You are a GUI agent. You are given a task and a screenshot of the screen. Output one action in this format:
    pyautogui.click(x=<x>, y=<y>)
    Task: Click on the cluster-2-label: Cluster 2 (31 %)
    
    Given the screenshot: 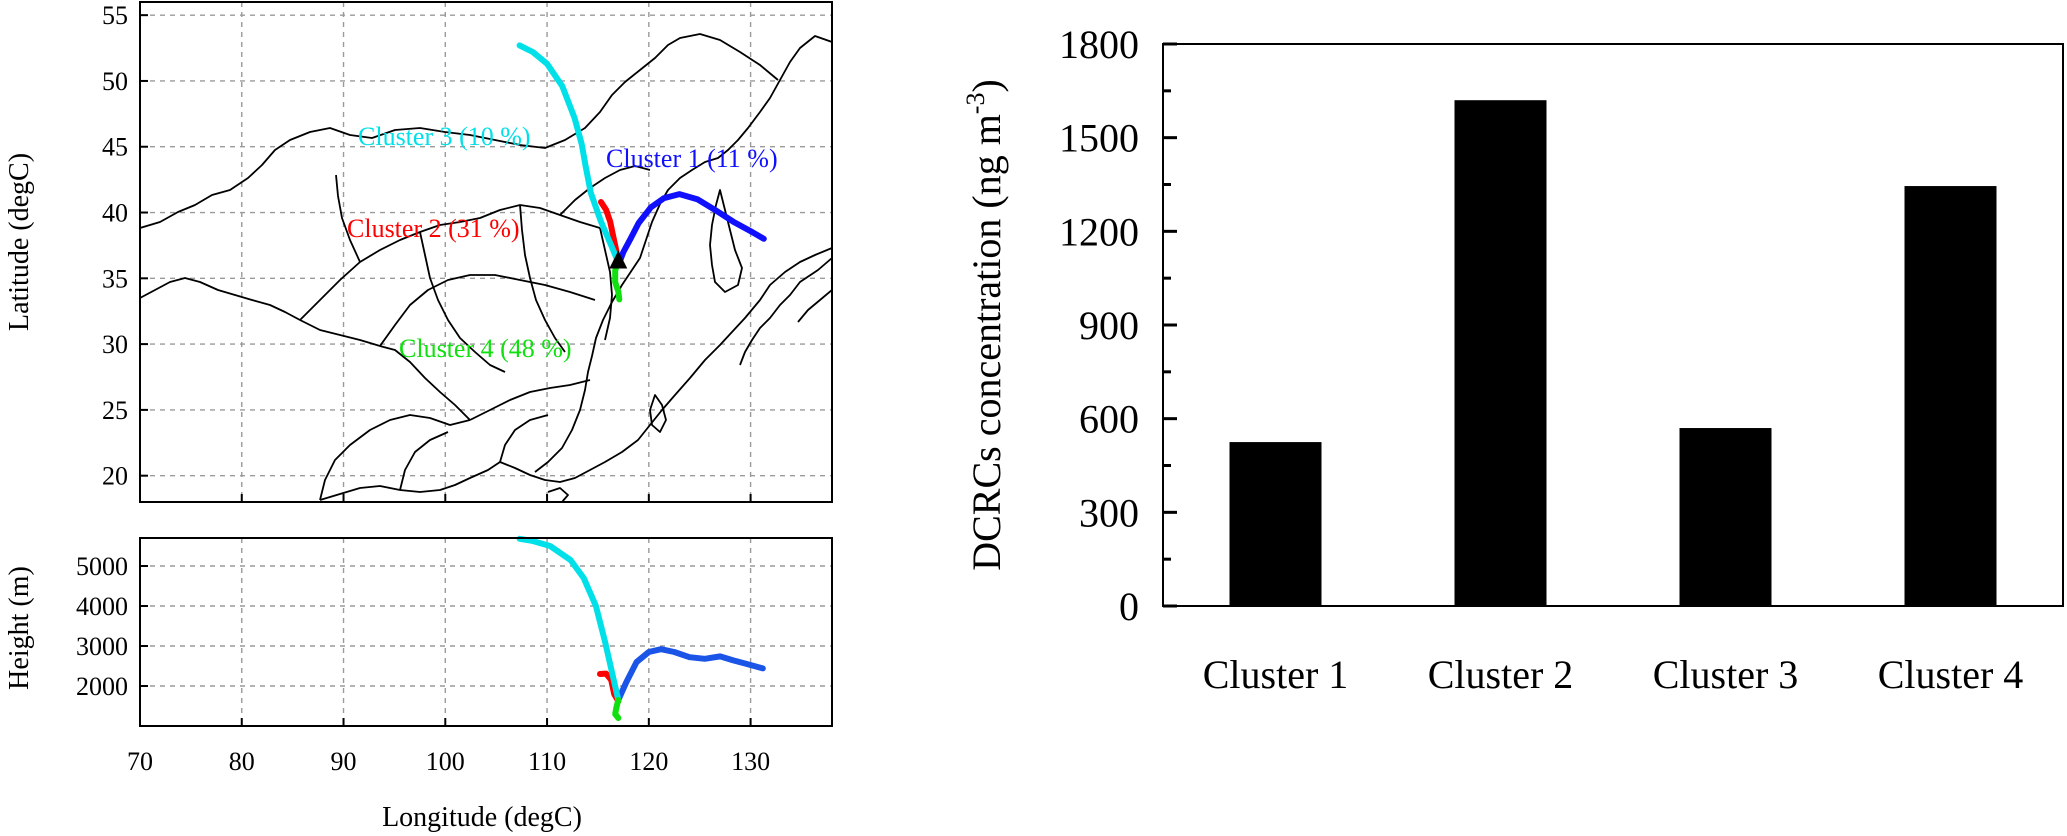 What is the action you would take?
    pyautogui.click(x=433, y=228)
    